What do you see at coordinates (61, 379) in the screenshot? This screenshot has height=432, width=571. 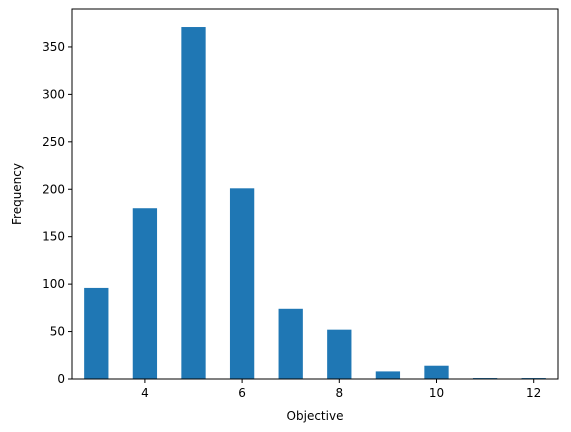 I see `y-tick-label: 0` at bounding box center [61, 379].